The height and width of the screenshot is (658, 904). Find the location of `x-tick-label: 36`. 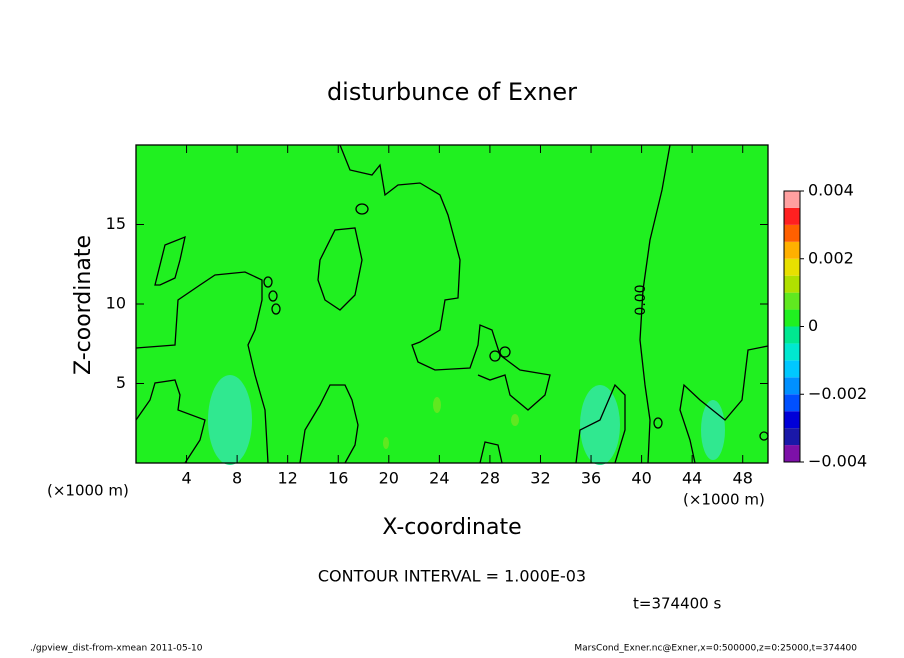

x-tick-label: 36 is located at coordinates (591, 478).